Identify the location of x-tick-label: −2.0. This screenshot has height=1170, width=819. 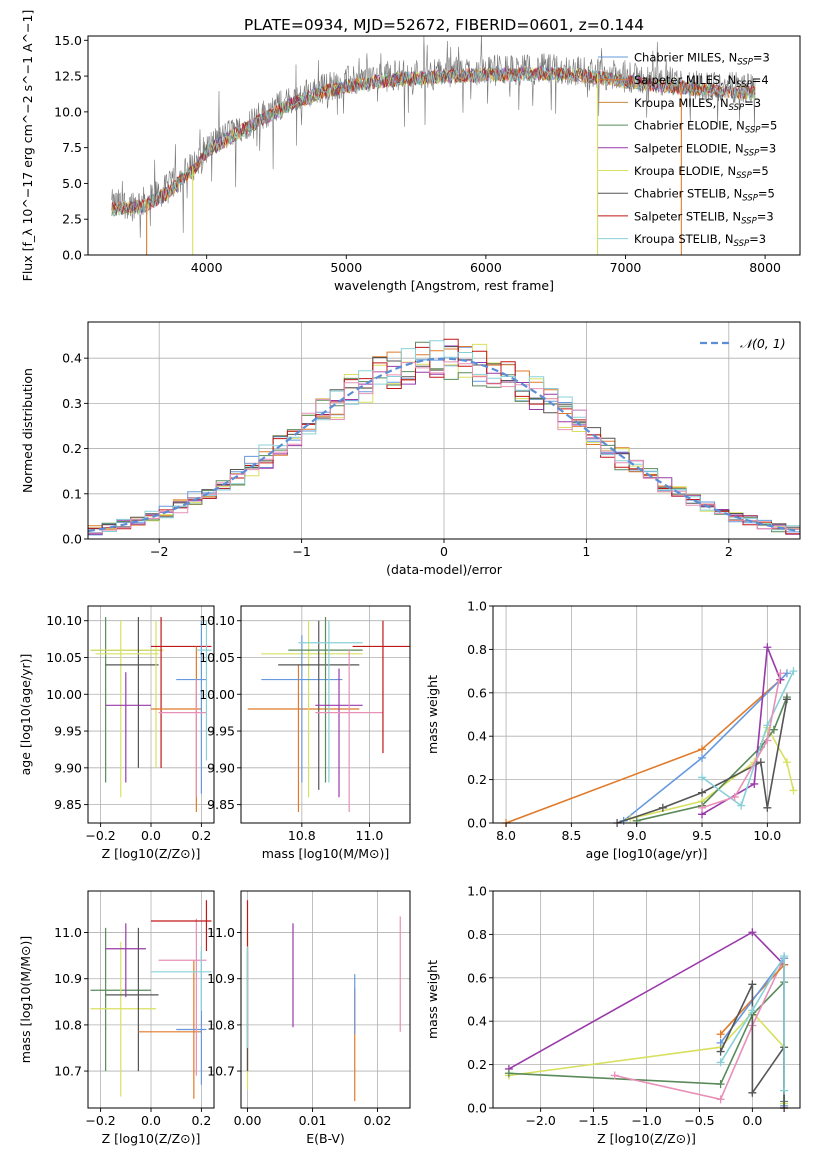
(540, 1120).